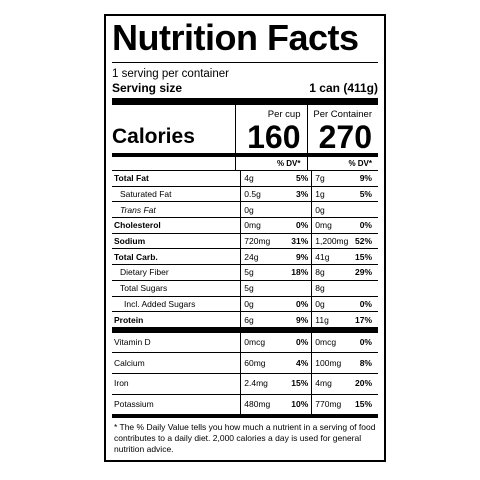 The width and height of the screenshot is (480, 480). What do you see at coordinates (147, 88) in the screenshot?
I see `serving-size-label: Serving size` at bounding box center [147, 88].